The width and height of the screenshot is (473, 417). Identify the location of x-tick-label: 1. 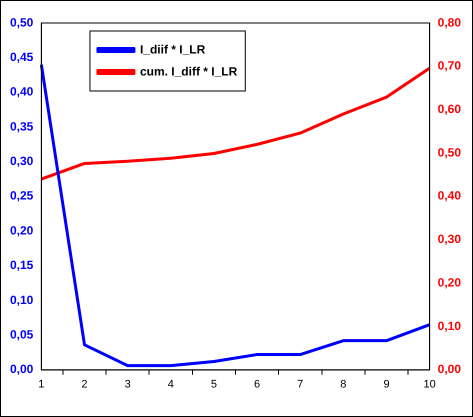
(41, 384).